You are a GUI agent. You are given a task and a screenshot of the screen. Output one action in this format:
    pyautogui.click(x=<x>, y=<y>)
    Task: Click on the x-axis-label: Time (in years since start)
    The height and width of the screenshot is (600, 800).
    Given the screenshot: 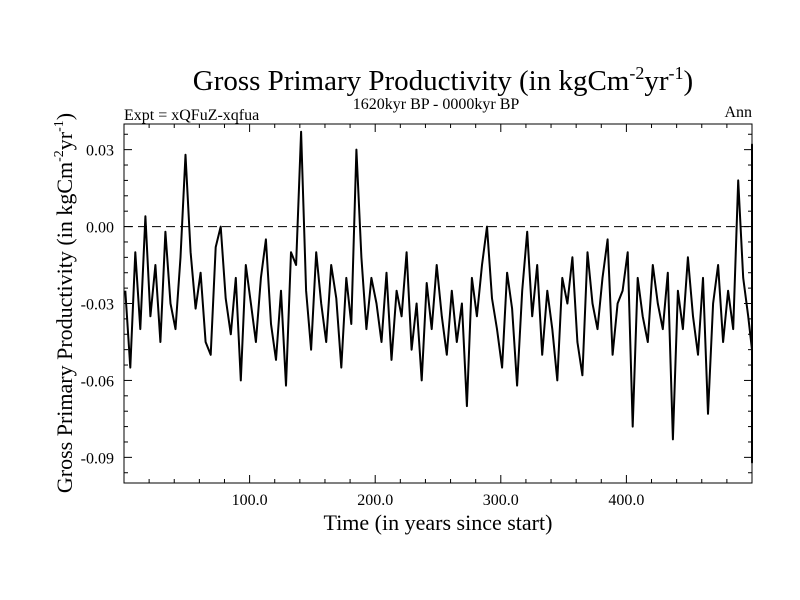 What is the action you would take?
    pyautogui.click(x=438, y=522)
    